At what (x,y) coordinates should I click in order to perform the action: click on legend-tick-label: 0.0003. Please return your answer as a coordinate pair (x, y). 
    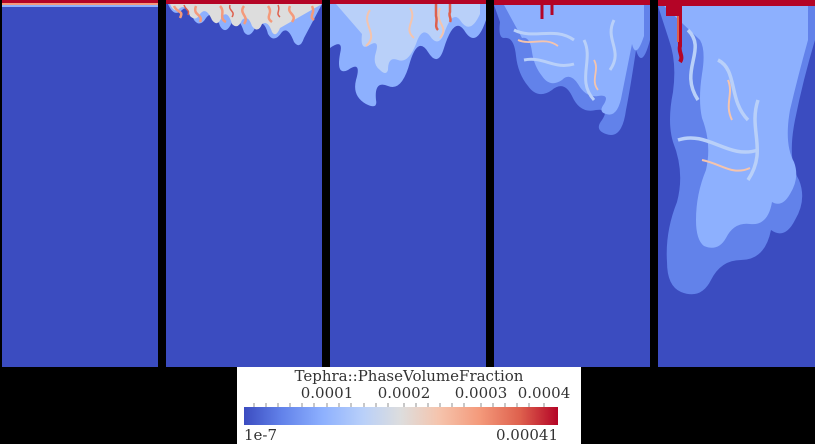
    Looking at the image, I should click on (481, 393).